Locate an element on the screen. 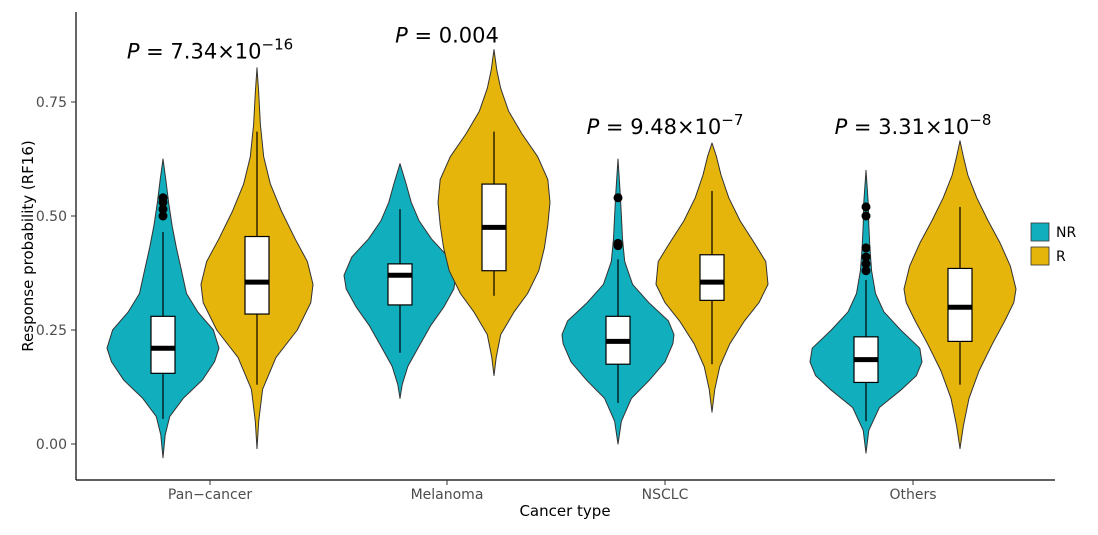  p-value-exponent: −7 is located at coordinates (732, 120).